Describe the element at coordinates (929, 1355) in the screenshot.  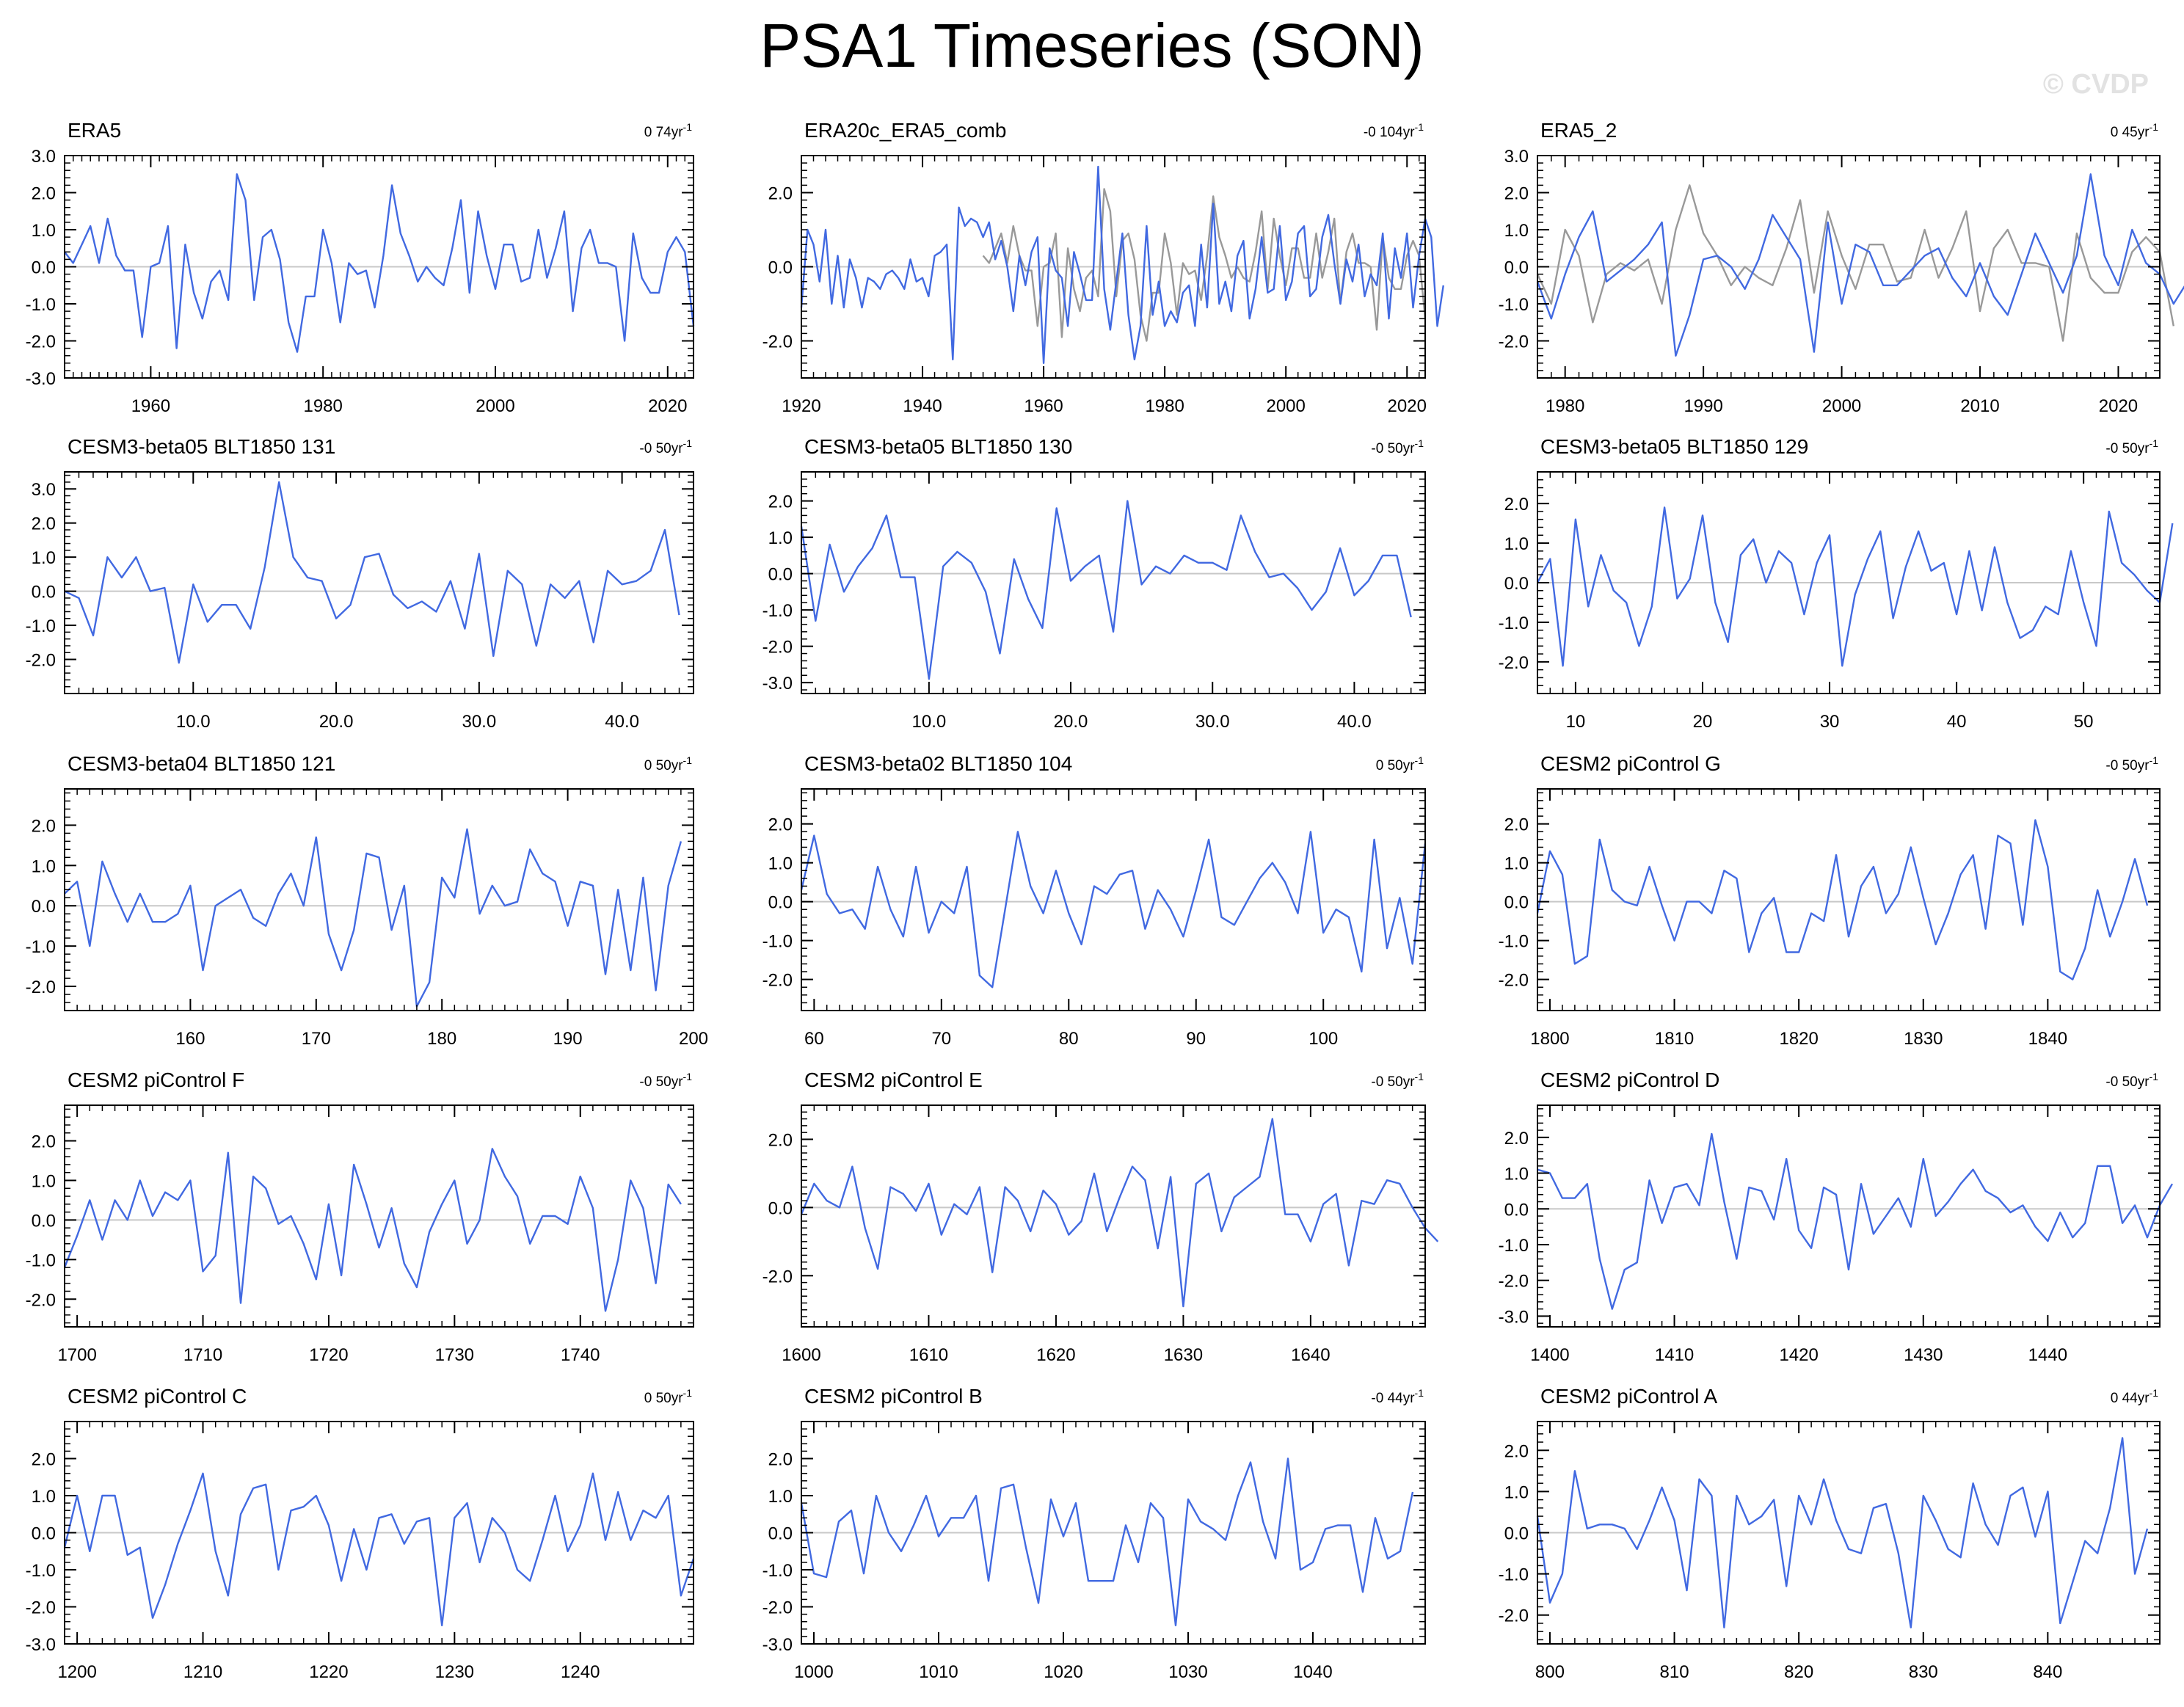
I see `x-tick-label: 1610` at that location.